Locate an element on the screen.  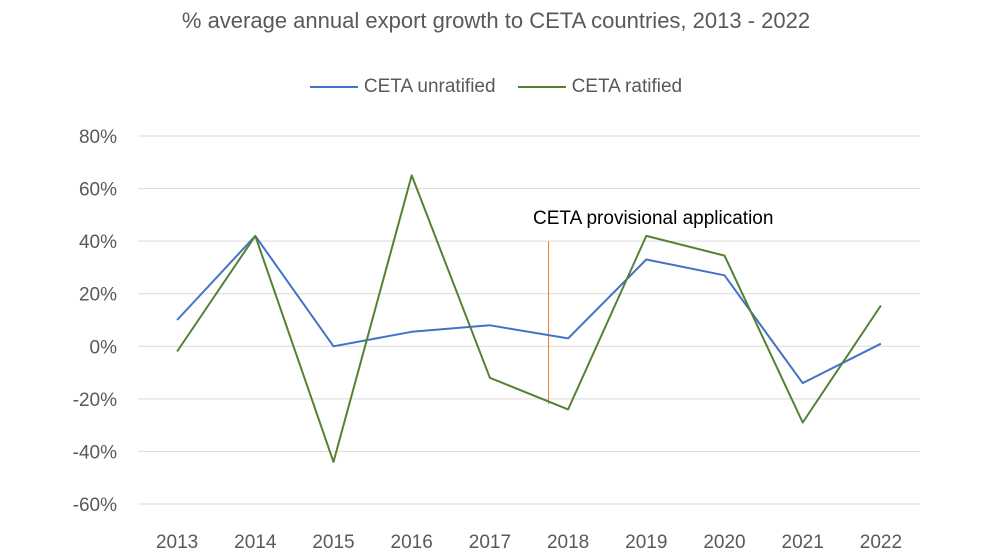
legend: CETA unratified CETA ratified is located at coordinates (496, 87).